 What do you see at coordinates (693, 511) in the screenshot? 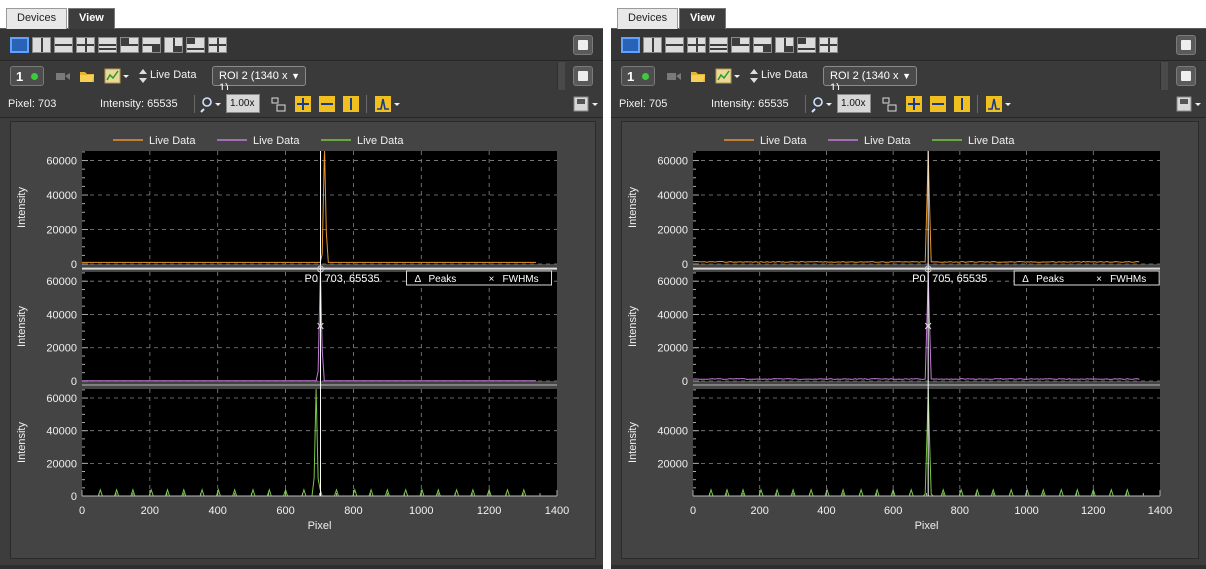
I see `x-tick-label: 0` at bounding box center [693, 511].